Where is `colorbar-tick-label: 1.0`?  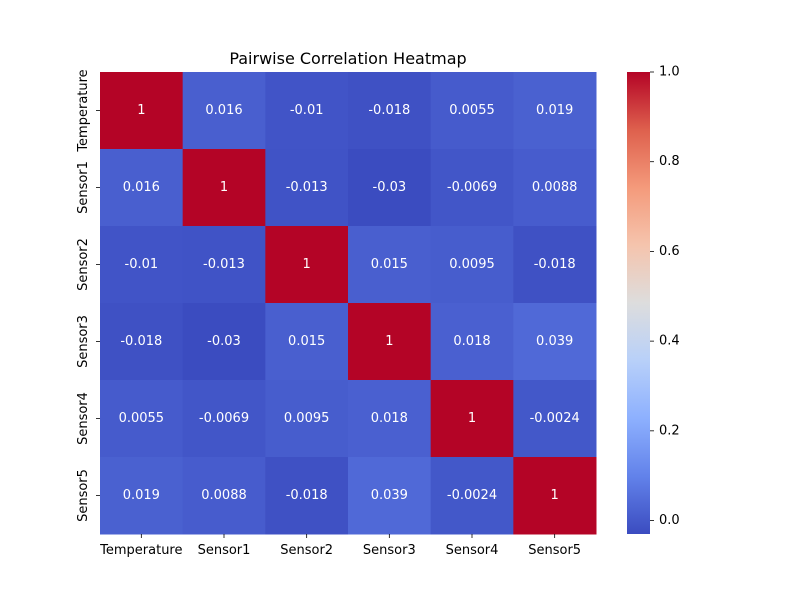 colorbar-tick-label: 1.0 is located at coordinates (669, 72).